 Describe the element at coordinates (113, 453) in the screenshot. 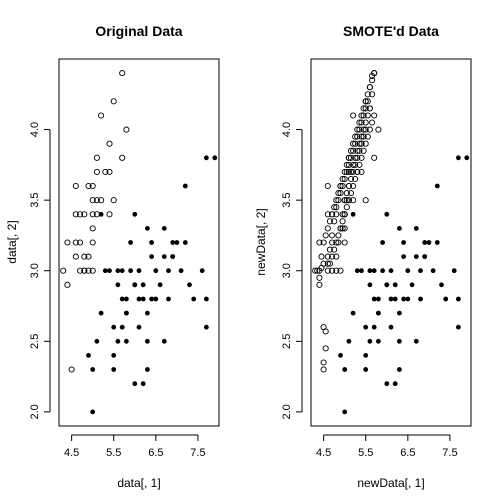

I see `x-tick-label: 5.5` at that location.